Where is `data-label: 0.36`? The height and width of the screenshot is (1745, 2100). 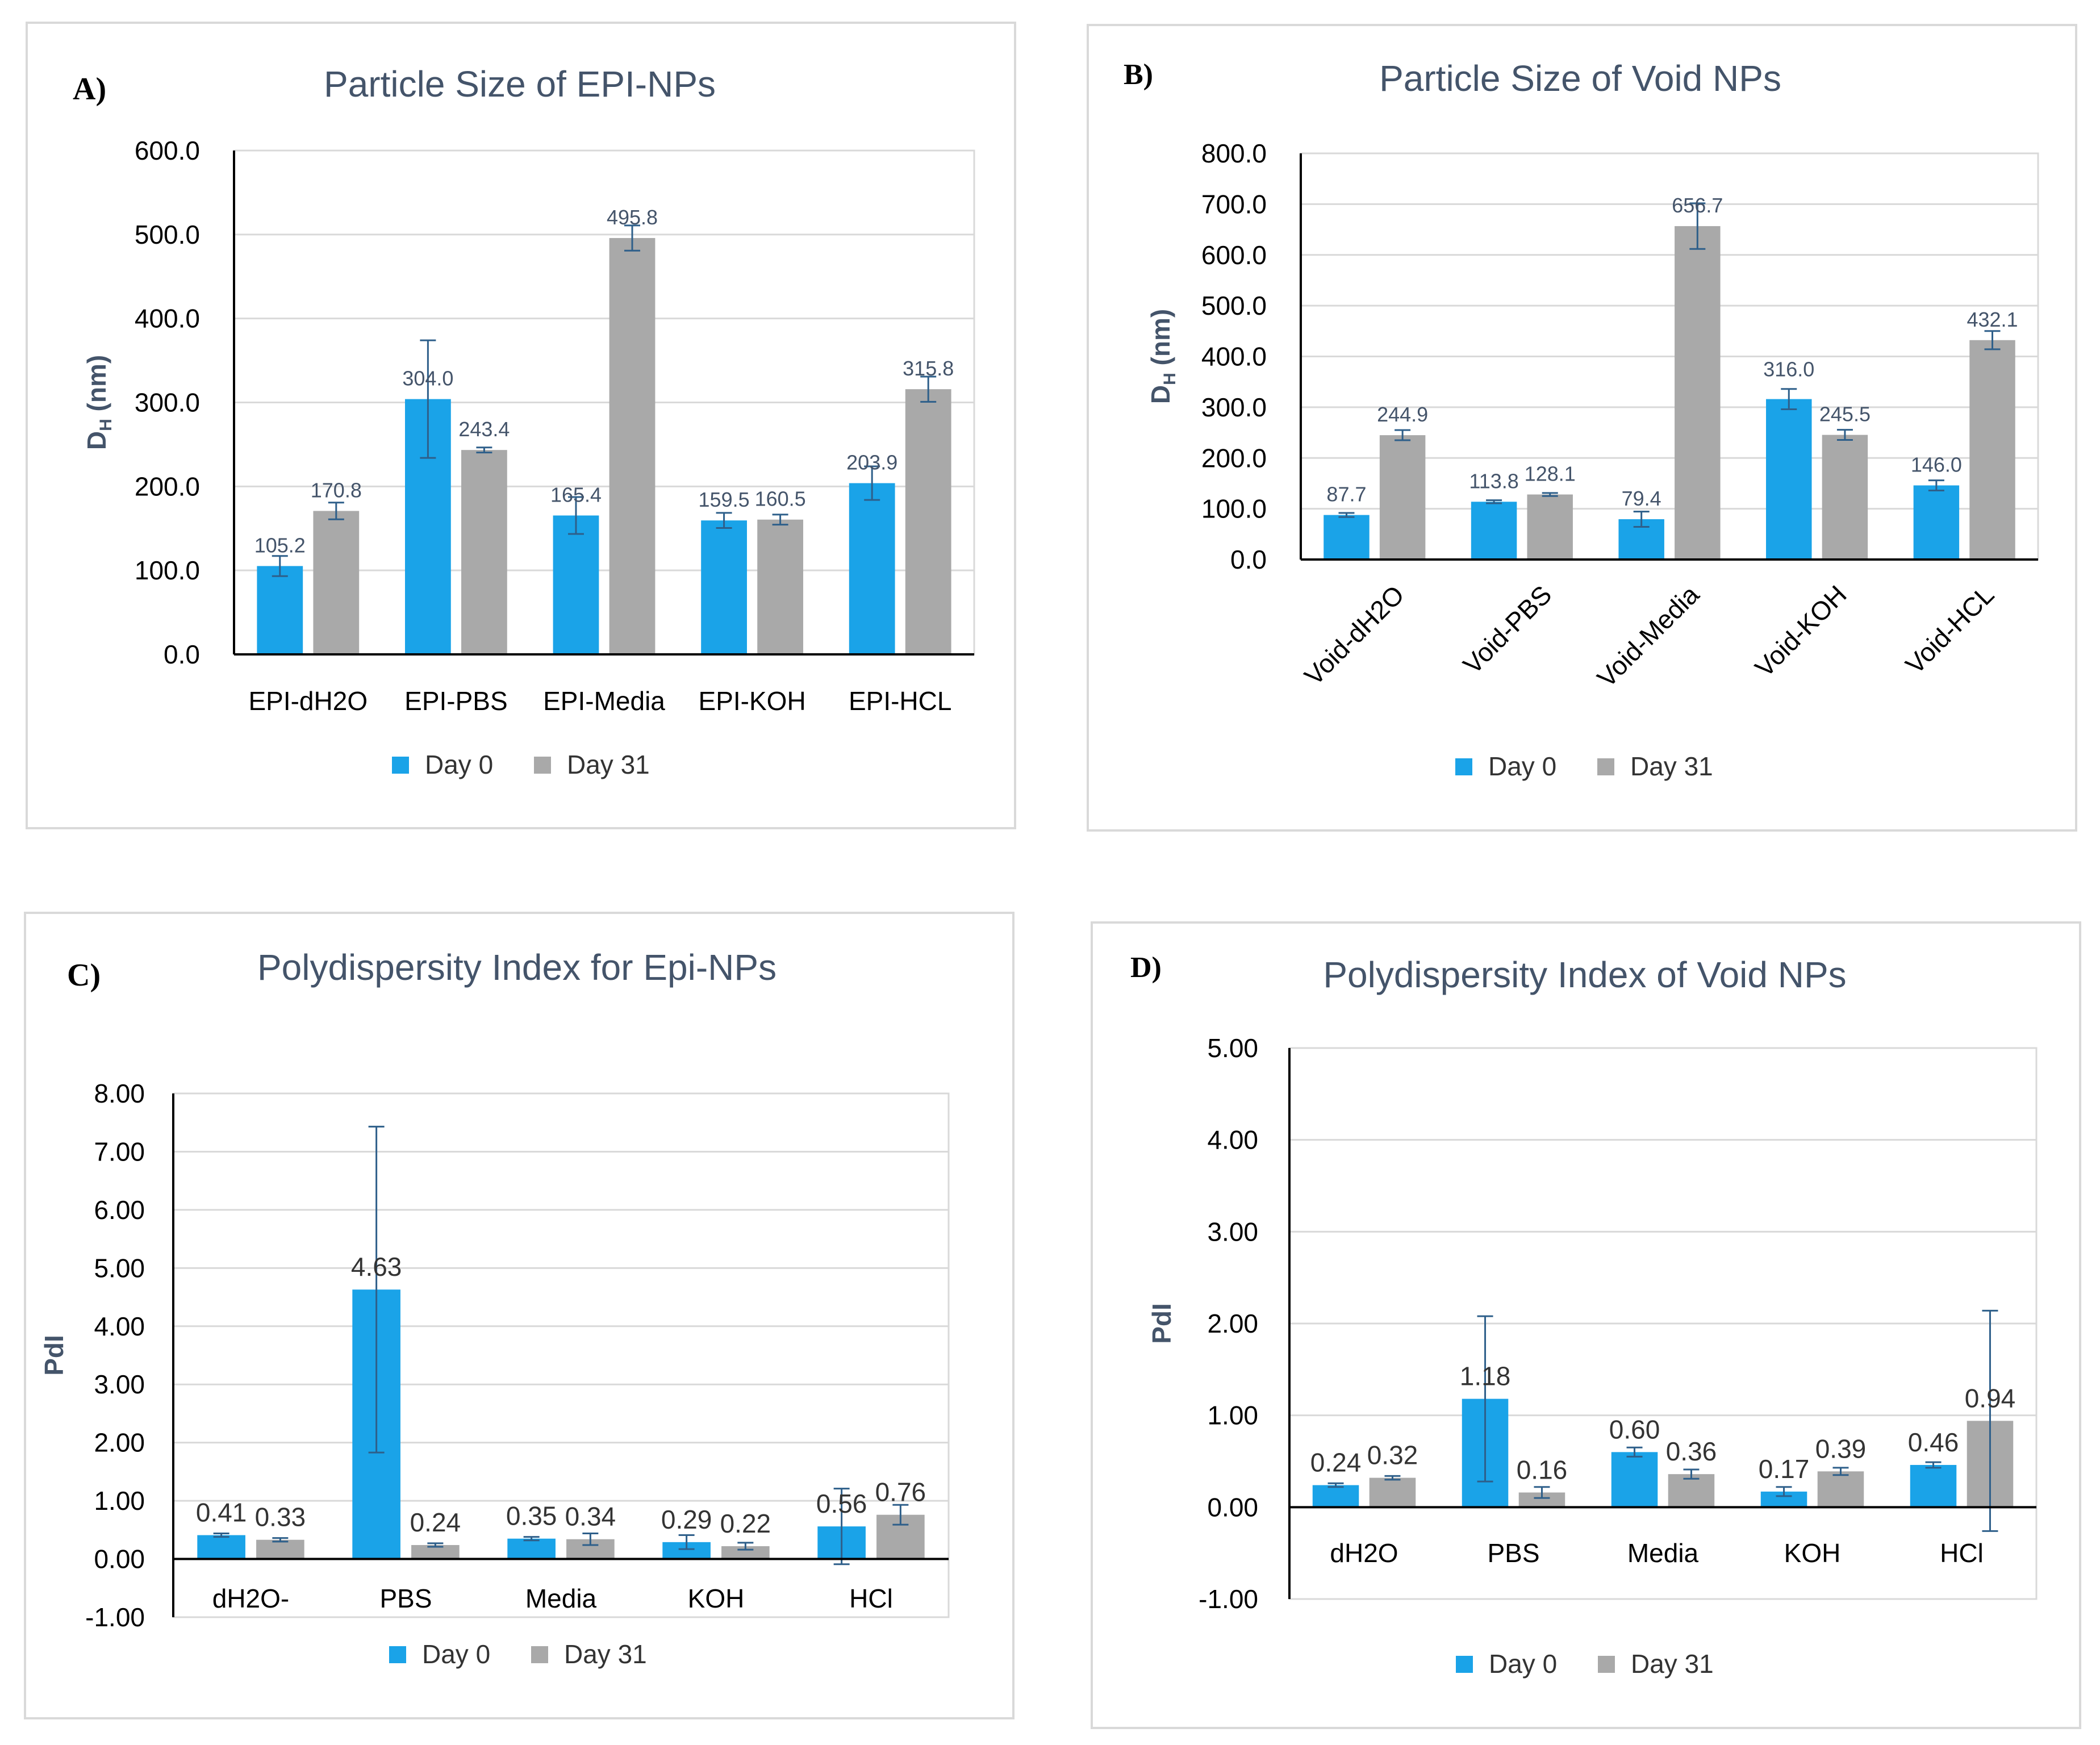
data-label: 0.36 is located at coordinates (1691, 1451).